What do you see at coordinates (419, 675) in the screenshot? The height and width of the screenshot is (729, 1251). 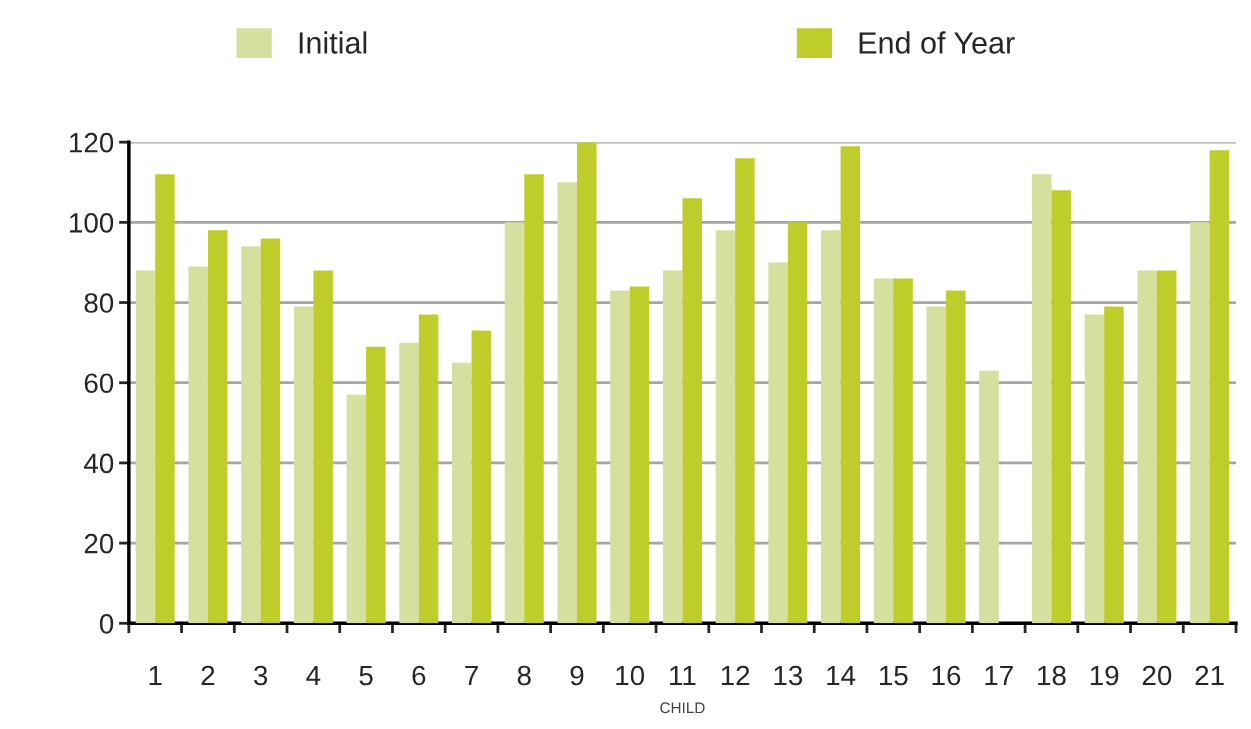 I see `x-tick-label: 6` at bounding box center [419, 675].